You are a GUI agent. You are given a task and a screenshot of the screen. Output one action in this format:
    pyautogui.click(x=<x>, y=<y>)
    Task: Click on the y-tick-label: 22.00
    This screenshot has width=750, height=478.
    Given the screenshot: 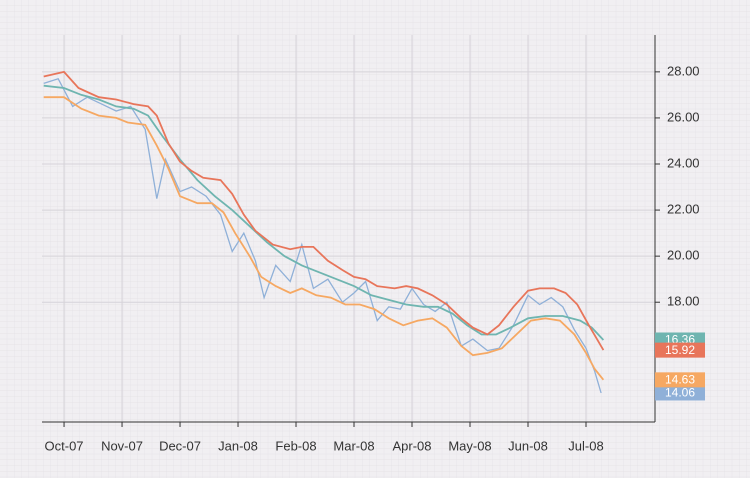 What is the action you would take?
    pyautogui.click(x=683, y=209)
    